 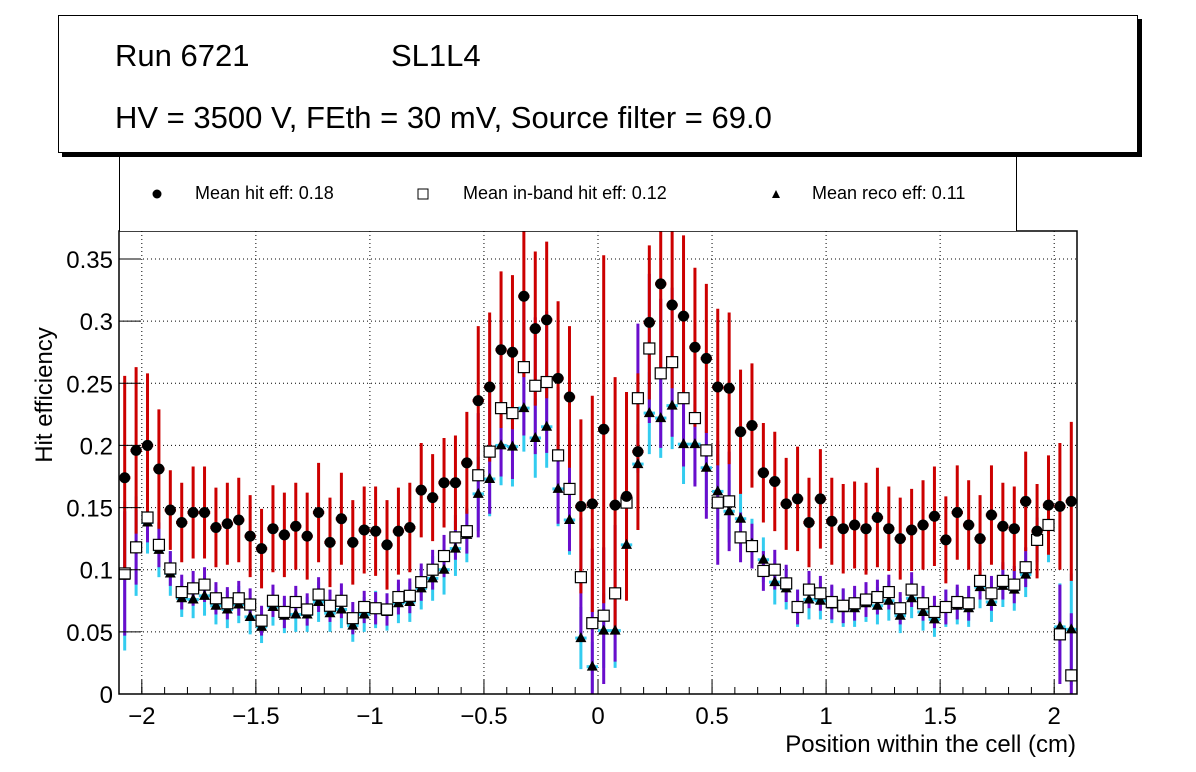 What do you see at coordinates (889, 193) in the screenshot?
I see `legend-item-reco-eff: Mean reco eff: 0.11` at bounding box center [889, 193].